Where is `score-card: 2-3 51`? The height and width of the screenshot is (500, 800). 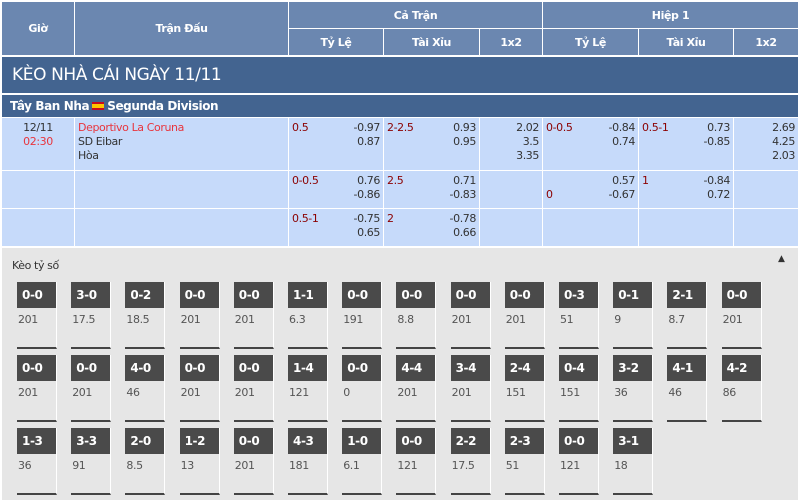
score-card: 2-3 51 is located at coordinates (524, 461).